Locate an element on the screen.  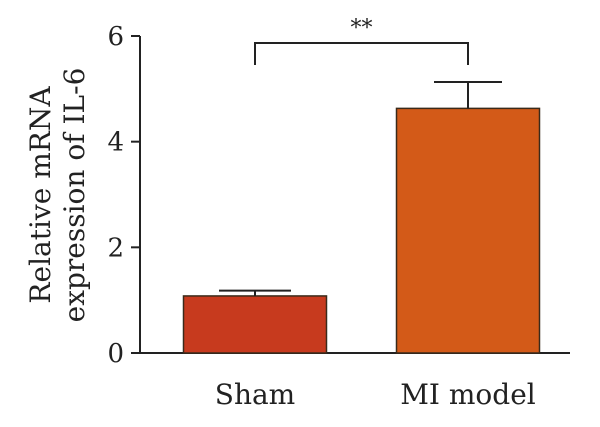
x-axis-labels: Sham MI model is located at coordinates (375, 394).